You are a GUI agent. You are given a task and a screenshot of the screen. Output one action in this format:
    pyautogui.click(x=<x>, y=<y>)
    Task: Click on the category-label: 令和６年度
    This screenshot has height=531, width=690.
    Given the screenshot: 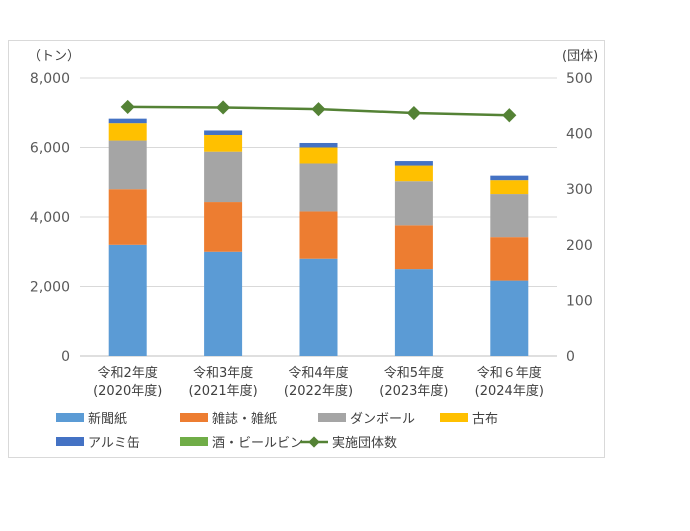 What is the action you would take?
    pyautogui.click(x=509, y=373)
    